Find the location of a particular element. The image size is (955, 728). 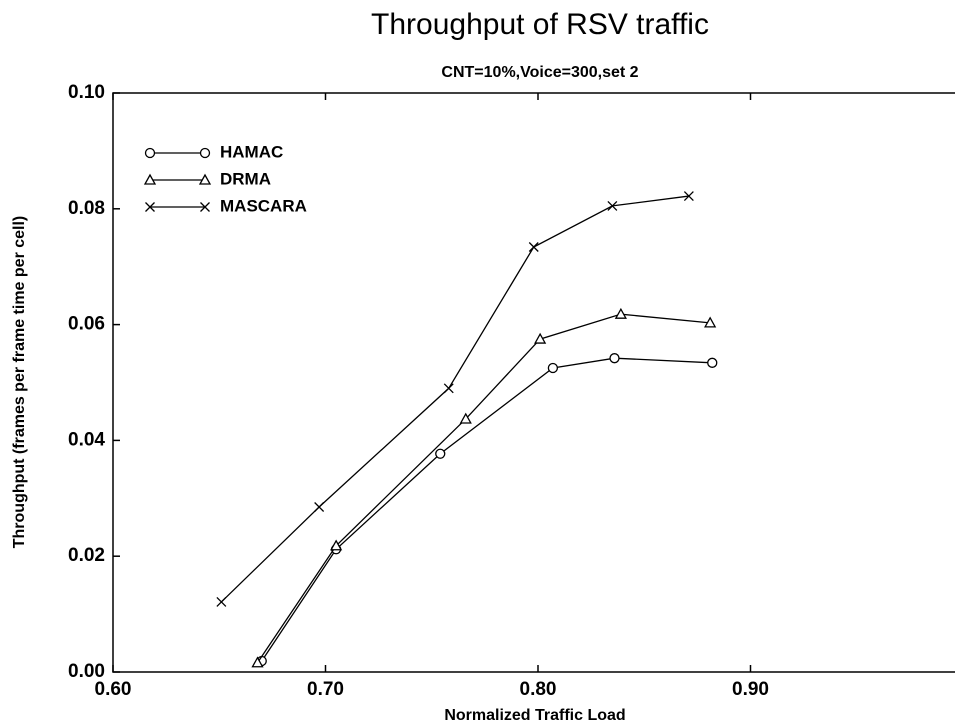

x-axis-label: Normalized Traffic Load is located at coordinates (534, 715).